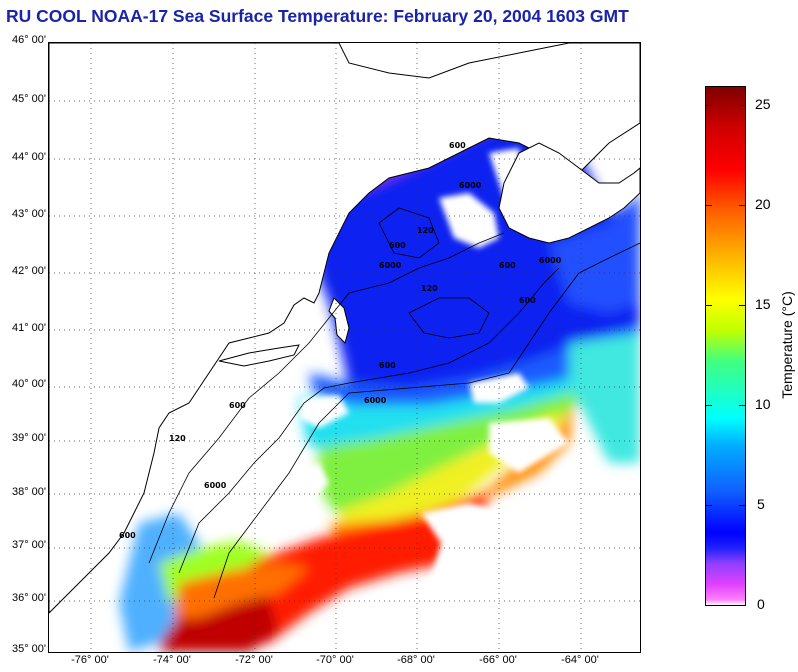  What do you see at coordinates (416, 660) in the screenshot?
I see `lon-label: -68° 00'` at bounding box center [416, 660].